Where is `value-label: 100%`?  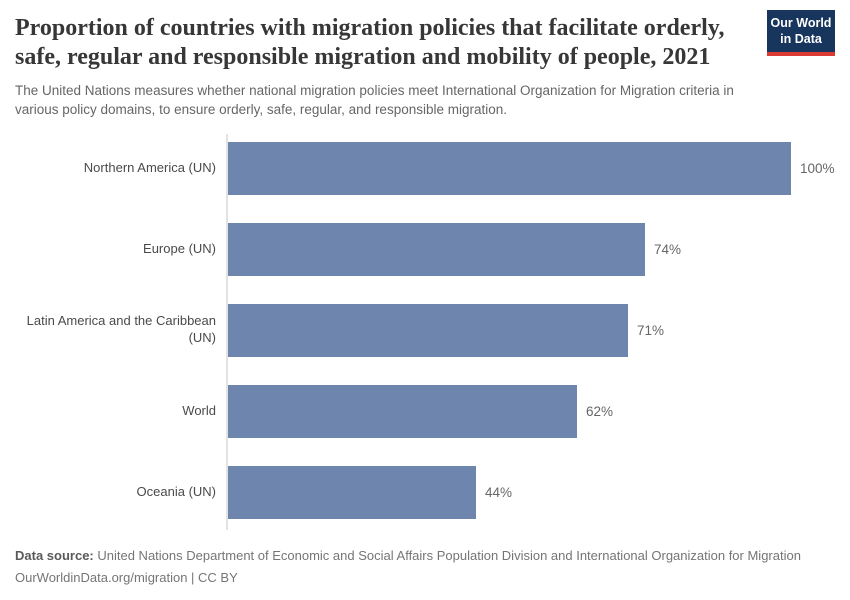
value-label: 100% is located at coordinates (817, 168).